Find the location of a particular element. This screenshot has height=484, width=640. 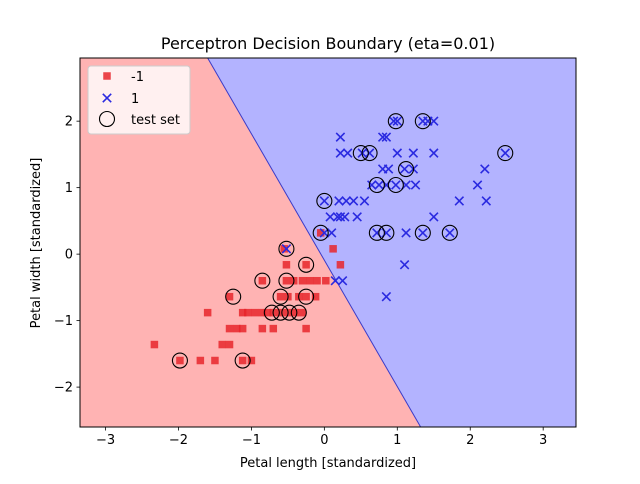

y-tick-label: 1 is located at coordinates (69, 188).